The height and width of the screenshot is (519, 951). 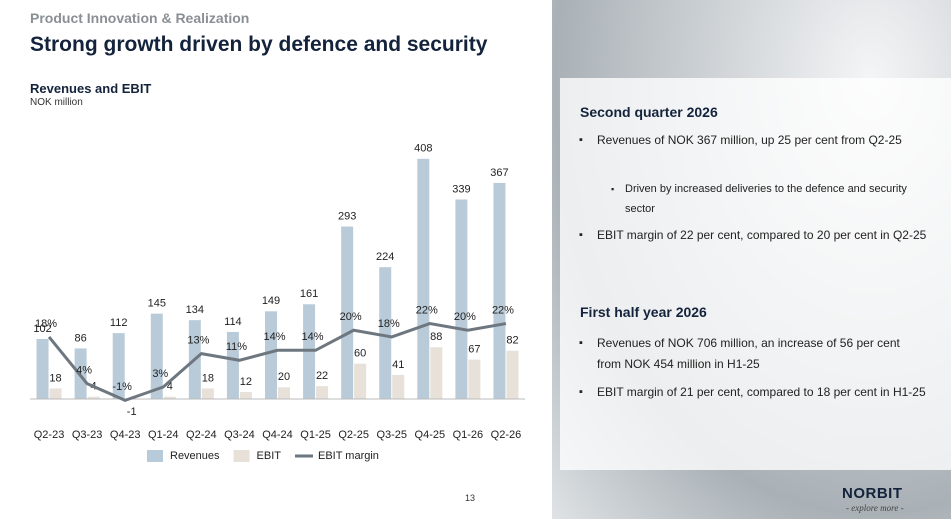 I want to click on data-label: 149, so click(x=271, y=301).